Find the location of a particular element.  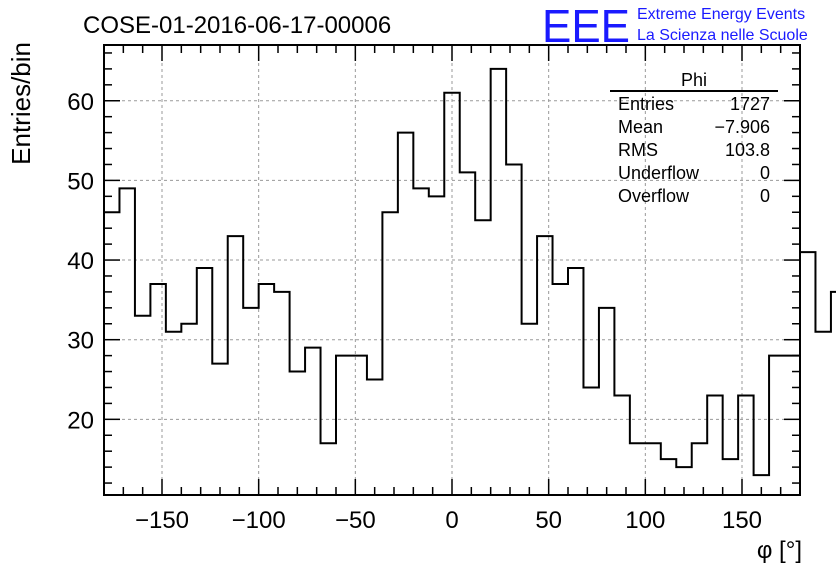

stats-row-label: Underflow is located at coordinates (659, 173).